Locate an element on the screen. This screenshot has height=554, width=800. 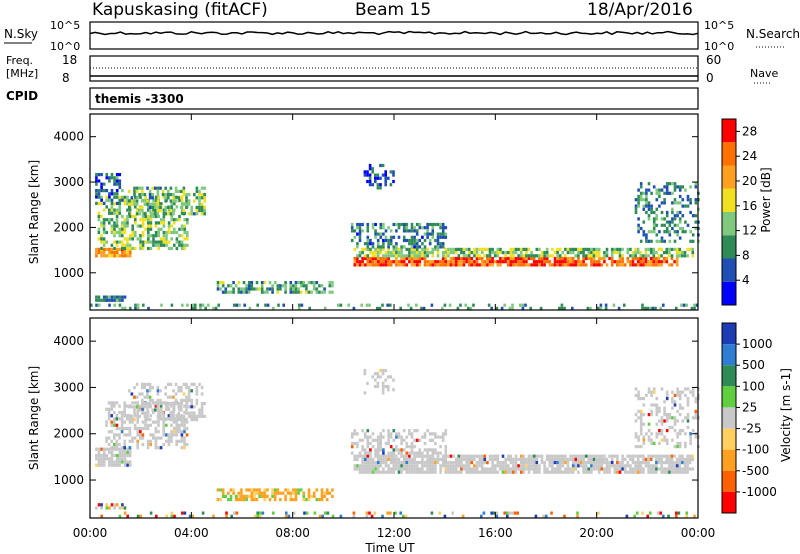
nave-tick-bottom: 0 is located at coordinates (710, 78).